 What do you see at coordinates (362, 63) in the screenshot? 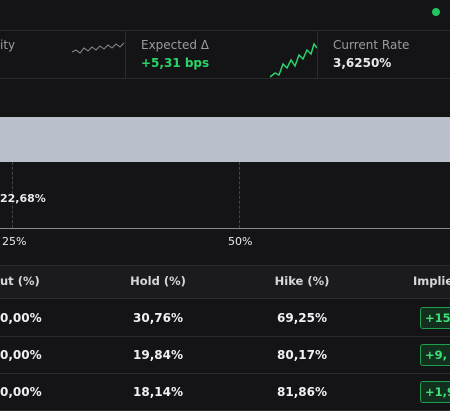
I see `card-value: 3,6250%` at bounding box center [362, 63].